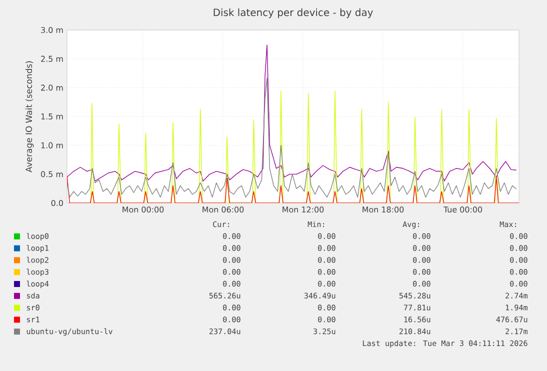 The image size is (547, 371). I want to click on chart-title: Disk latency per device - by day, so click(293, 13).